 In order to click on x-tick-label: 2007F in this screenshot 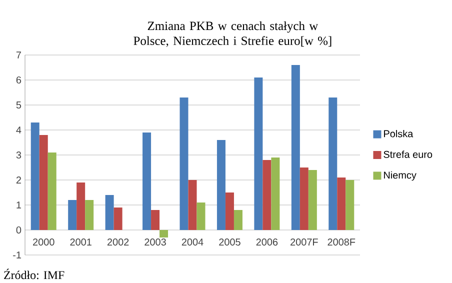, I will do `click(304, 242)`.